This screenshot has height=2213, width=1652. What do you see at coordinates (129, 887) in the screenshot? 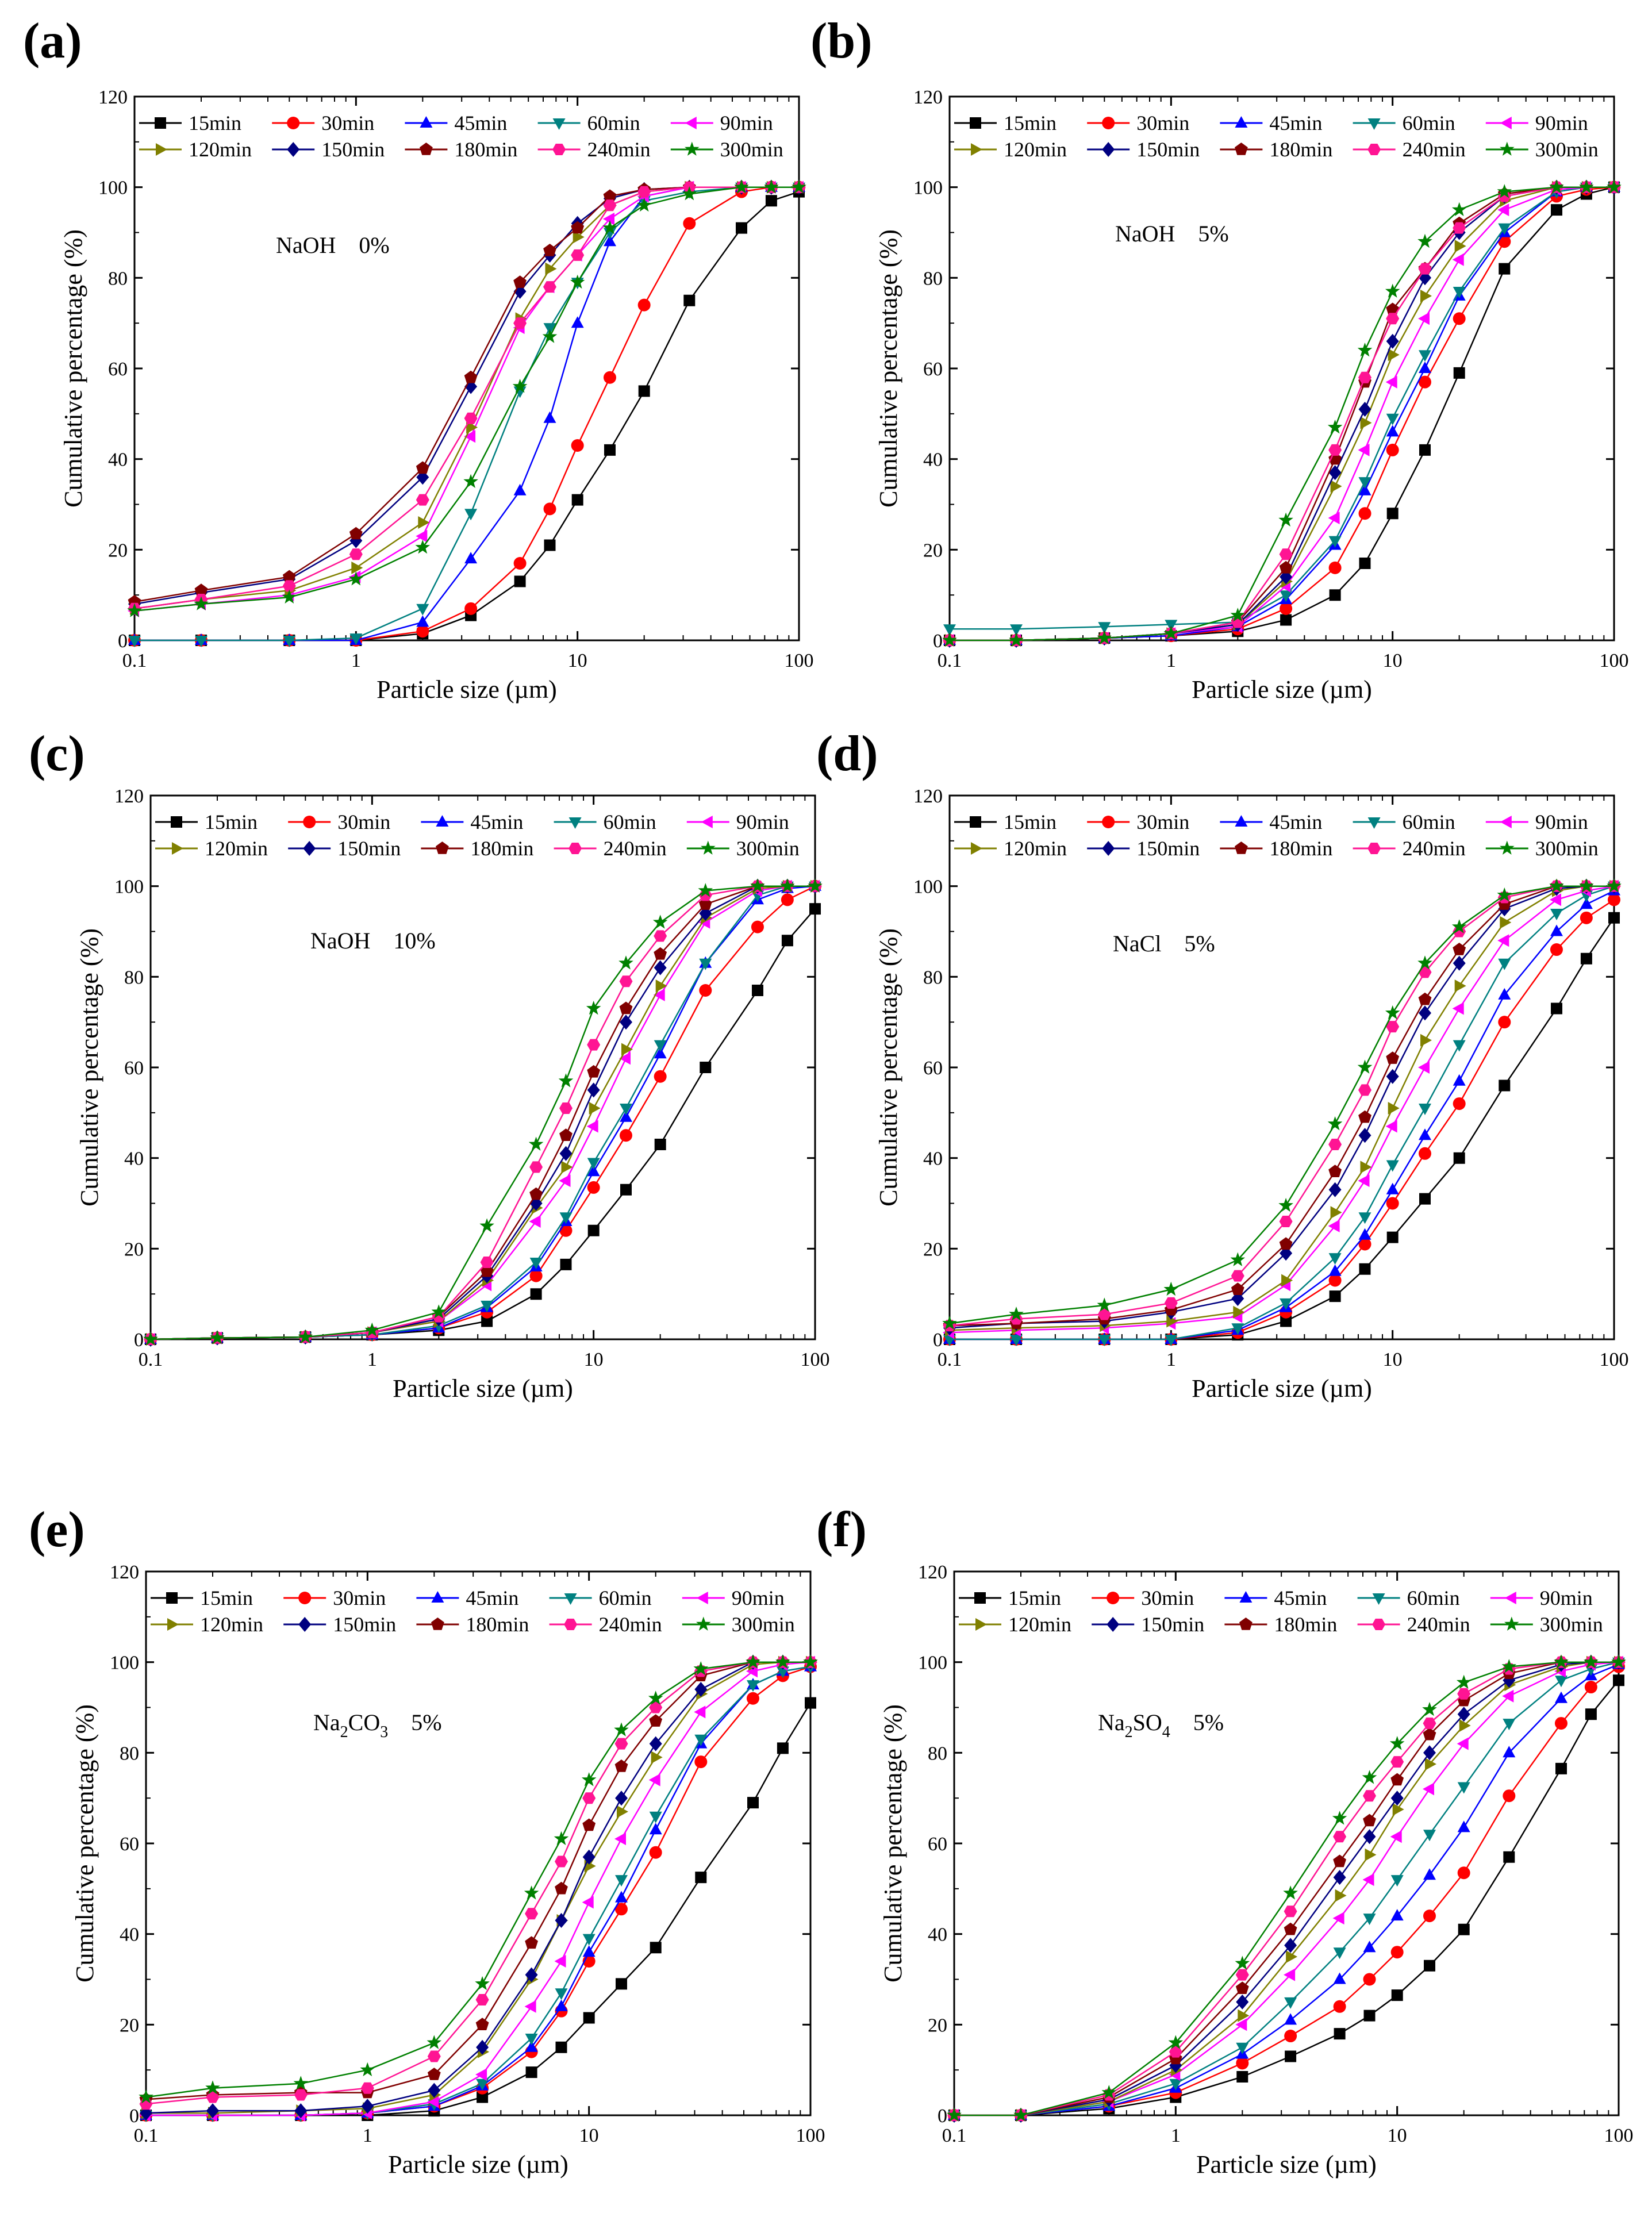
I see `y-tick-label: 100` at bounding box center [129, 887].